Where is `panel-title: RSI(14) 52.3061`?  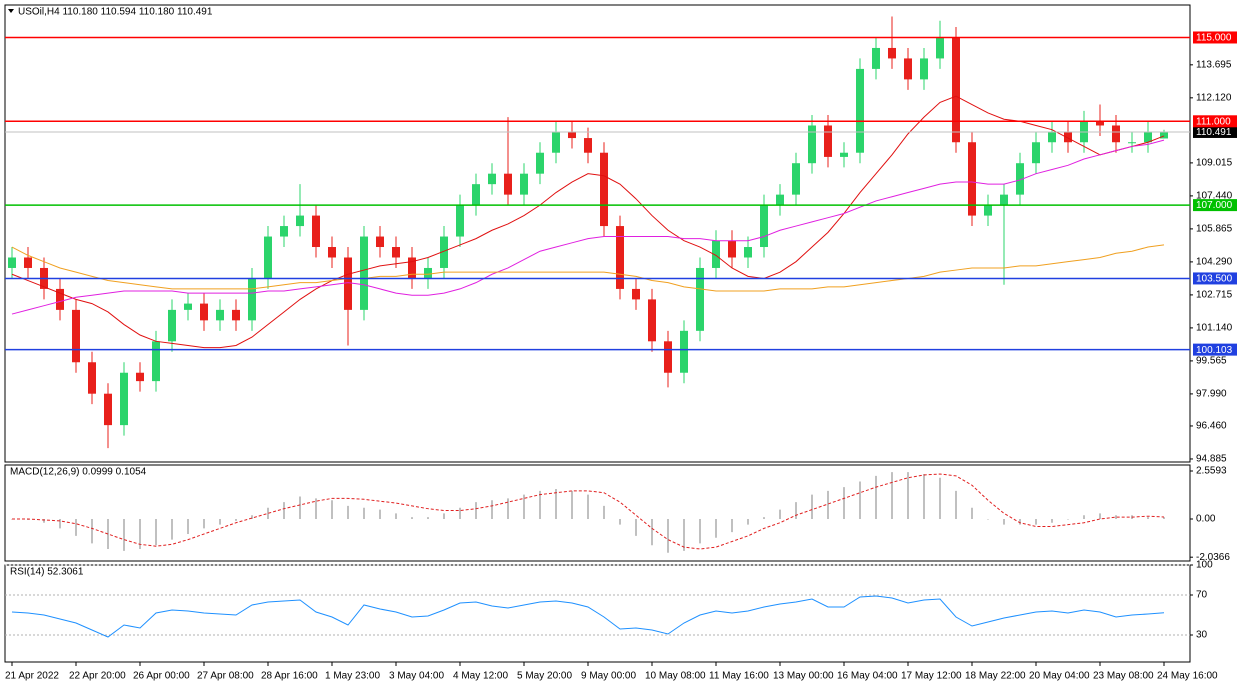 panel-title: RSI(14) 52.3061 is located at coordinates (47, 572).